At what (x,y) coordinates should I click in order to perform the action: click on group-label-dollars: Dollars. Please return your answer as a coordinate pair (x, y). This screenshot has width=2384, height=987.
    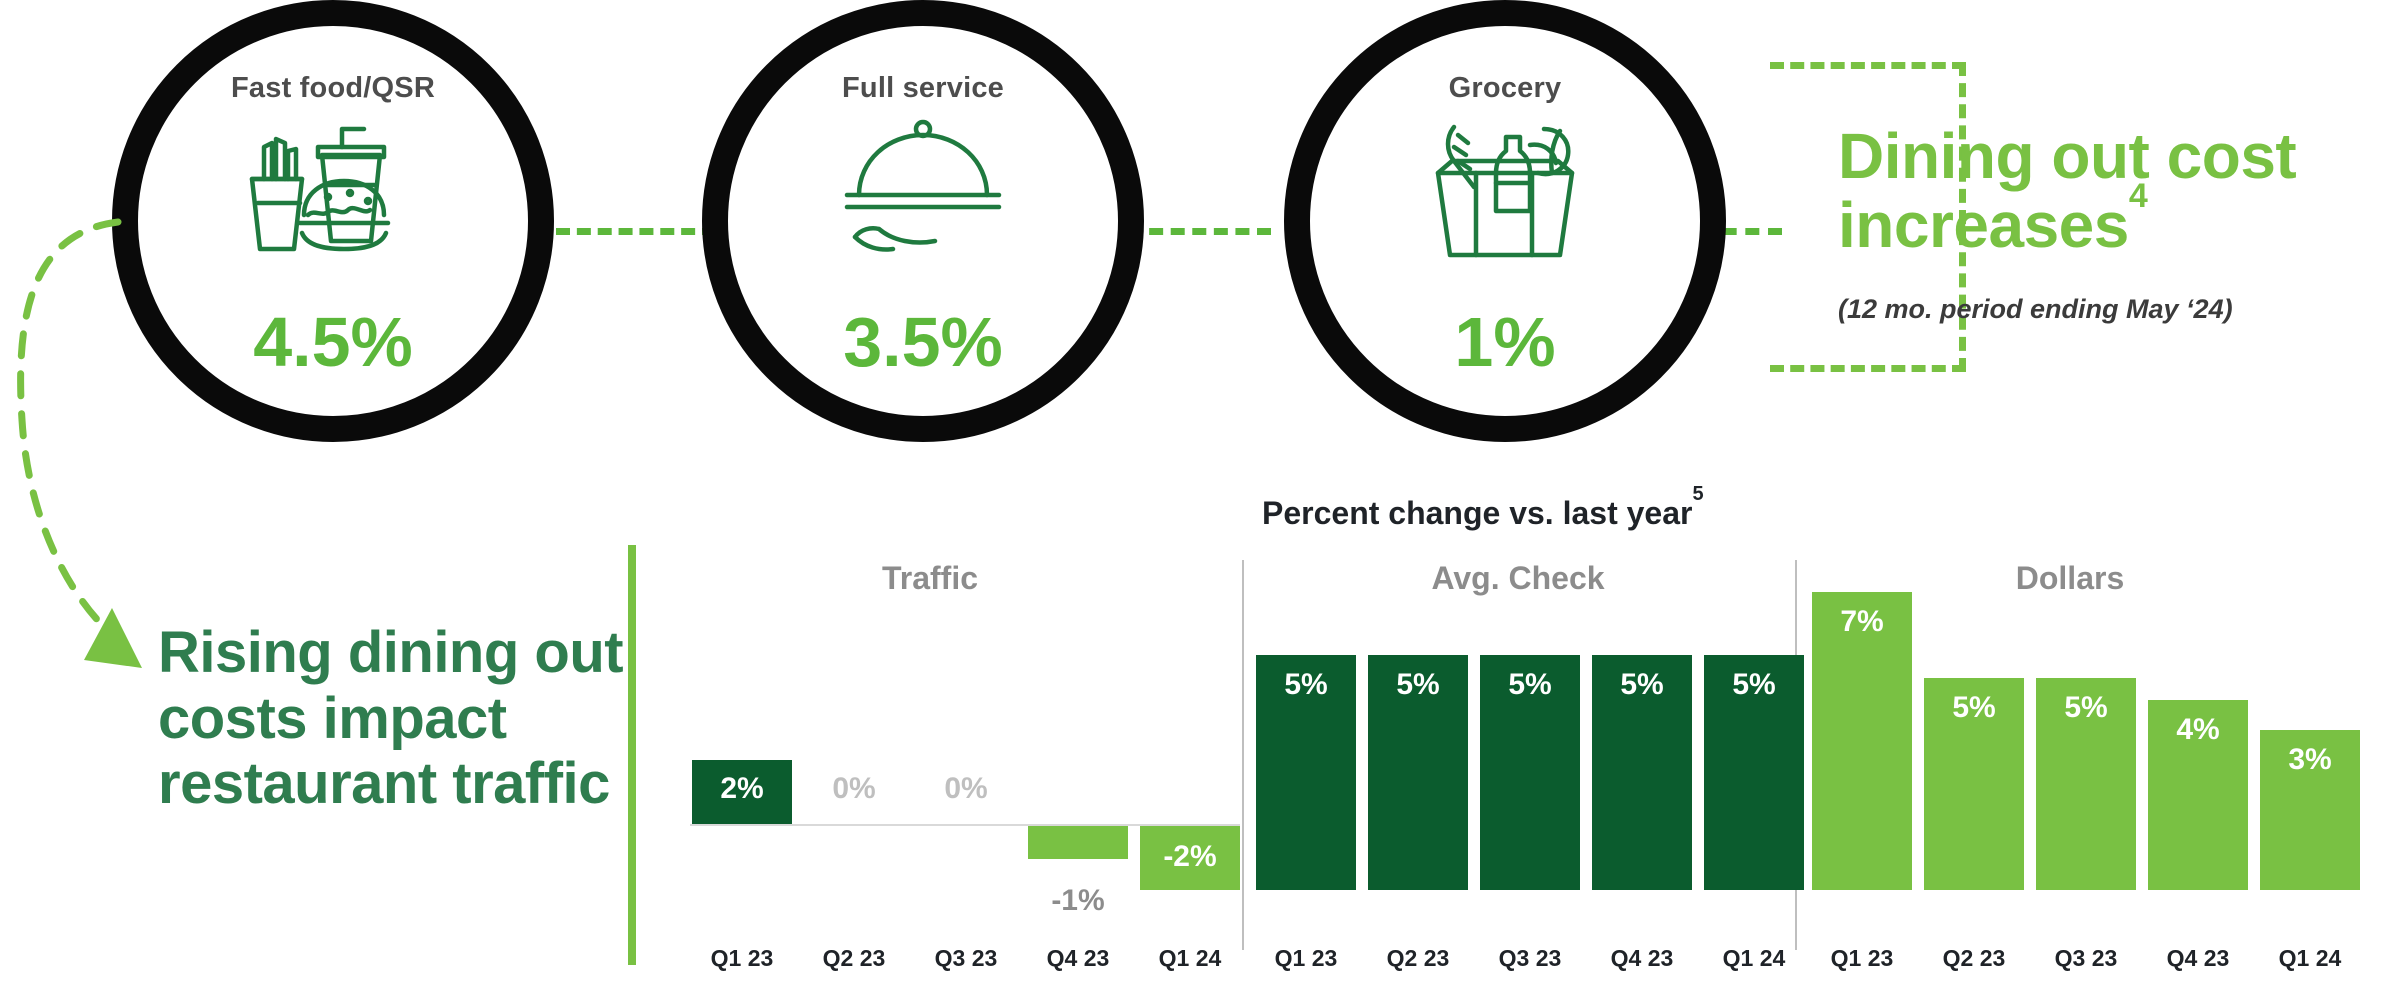
    Looking at the image, I should click on (2070, 578).